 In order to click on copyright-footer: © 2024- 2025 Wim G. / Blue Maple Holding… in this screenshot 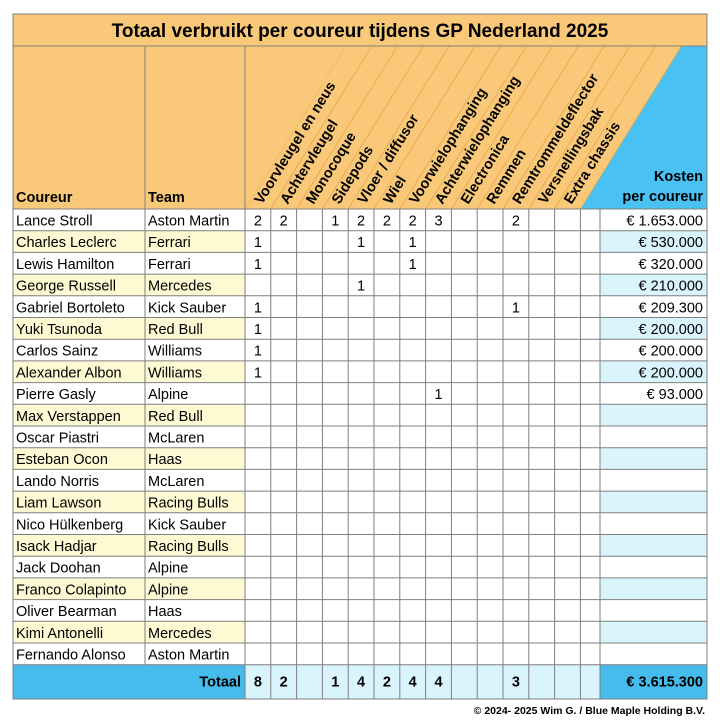, I will do `click(589, 711)`.